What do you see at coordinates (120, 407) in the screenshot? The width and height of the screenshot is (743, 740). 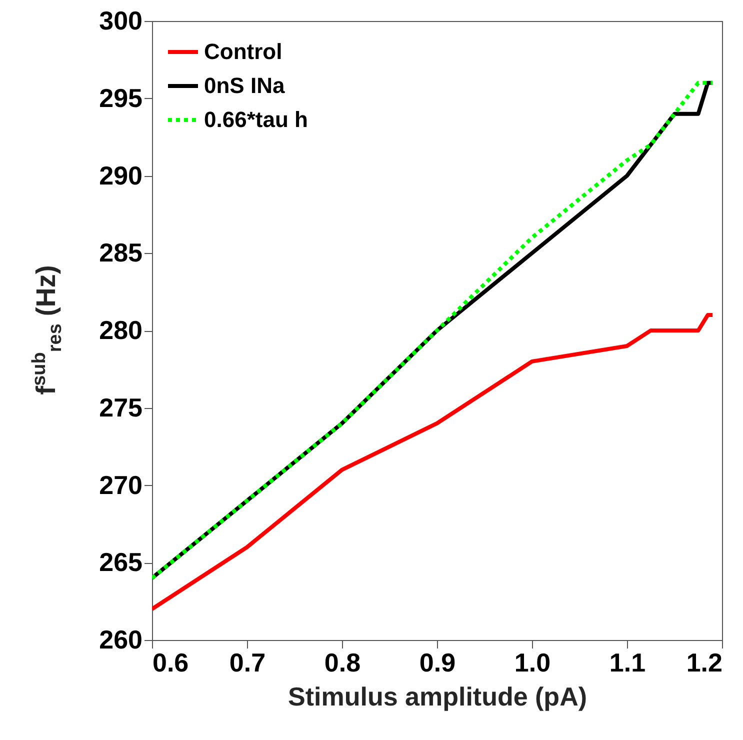 I see `y-tick-label: 275` at bounding box center [120, 407].